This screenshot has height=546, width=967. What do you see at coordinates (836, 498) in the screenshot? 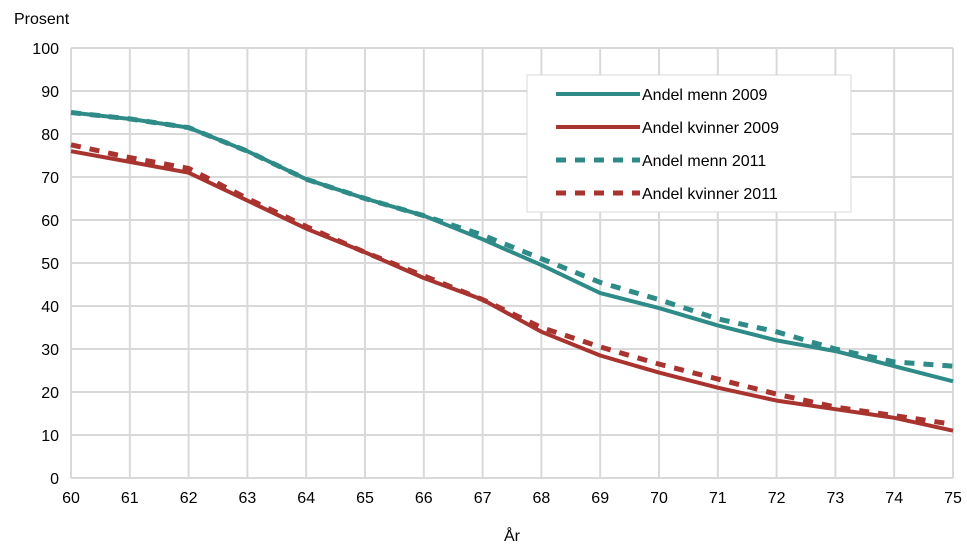
I see `x-tick-label: 73` at bounding box center [836, 498].